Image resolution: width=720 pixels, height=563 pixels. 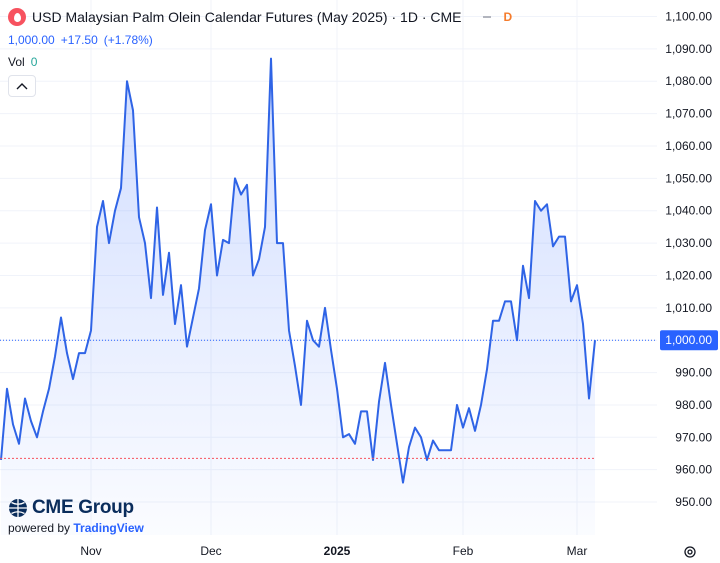 I want to click on time-tick-label: 2025, so click(x=337, y=551).